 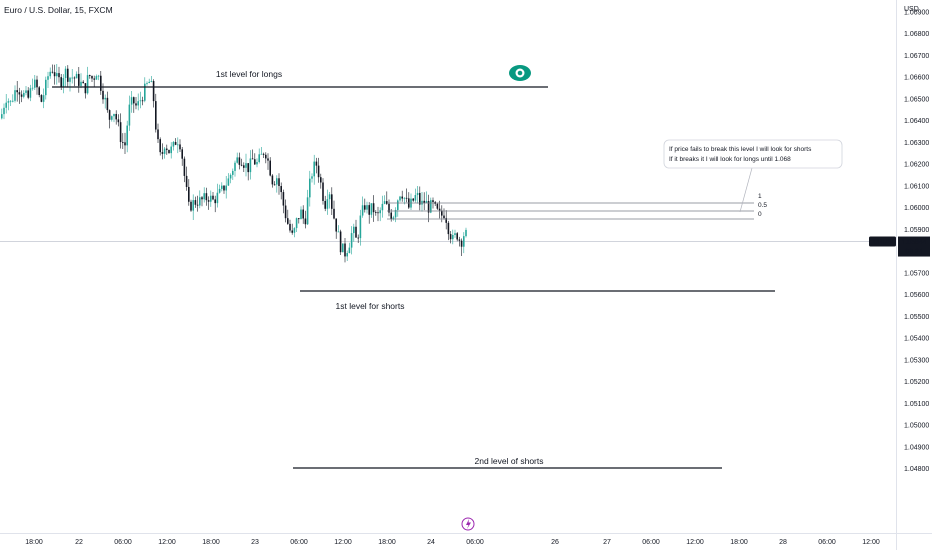 What do you see at coordinates (916, 99) in the screenshot?
I see `price-tick-label: 1.06500` at bounding box center [916, 99].